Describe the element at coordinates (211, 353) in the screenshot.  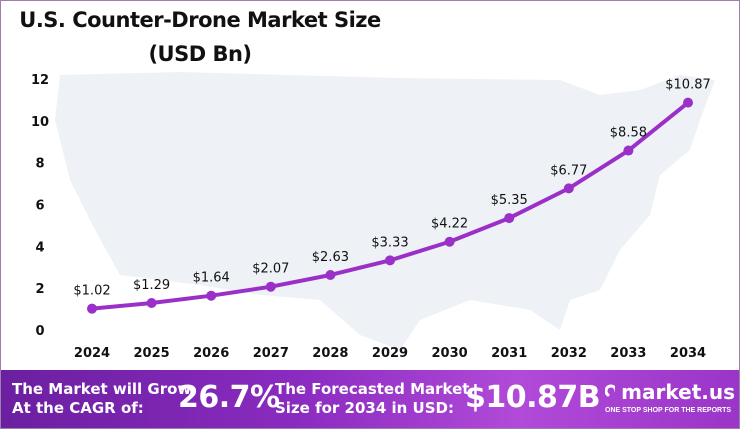
I see `x-tick-label: 2026` at that location.